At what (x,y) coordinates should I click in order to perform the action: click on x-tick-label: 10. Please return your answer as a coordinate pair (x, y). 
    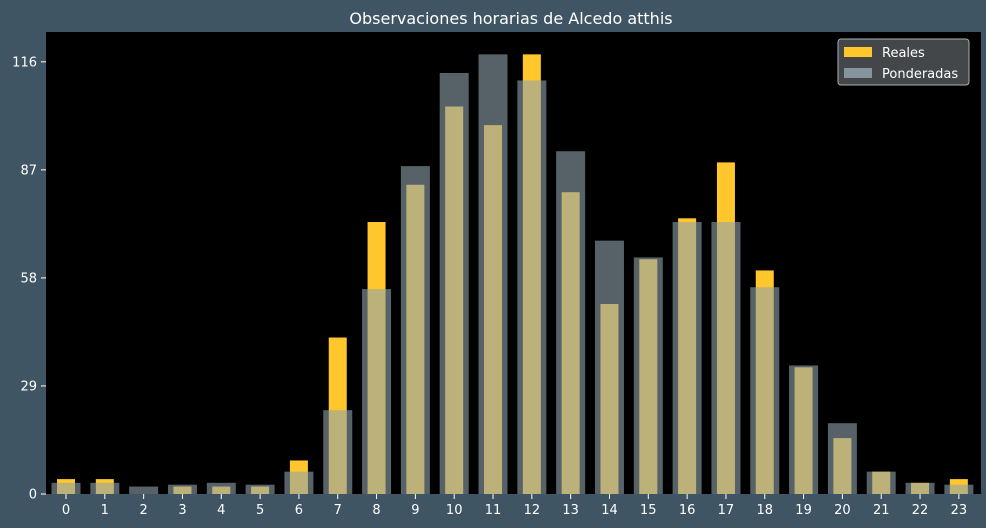
    Looking at the image, I should click on (454, 510).